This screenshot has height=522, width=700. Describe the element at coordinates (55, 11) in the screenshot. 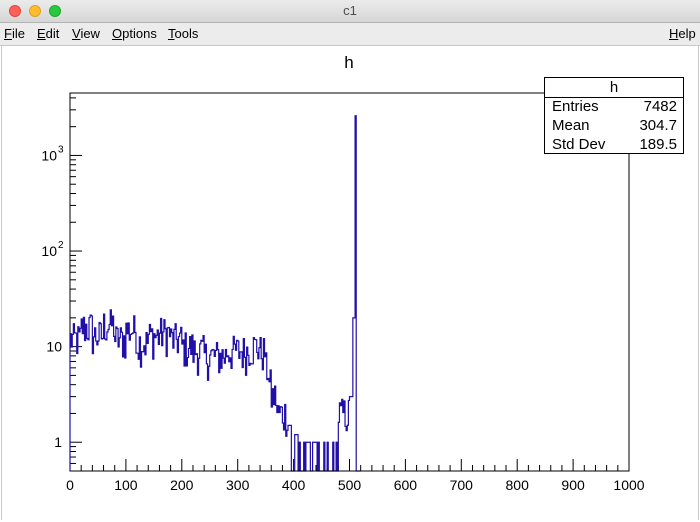

I see `maximize-window-button` at that location.